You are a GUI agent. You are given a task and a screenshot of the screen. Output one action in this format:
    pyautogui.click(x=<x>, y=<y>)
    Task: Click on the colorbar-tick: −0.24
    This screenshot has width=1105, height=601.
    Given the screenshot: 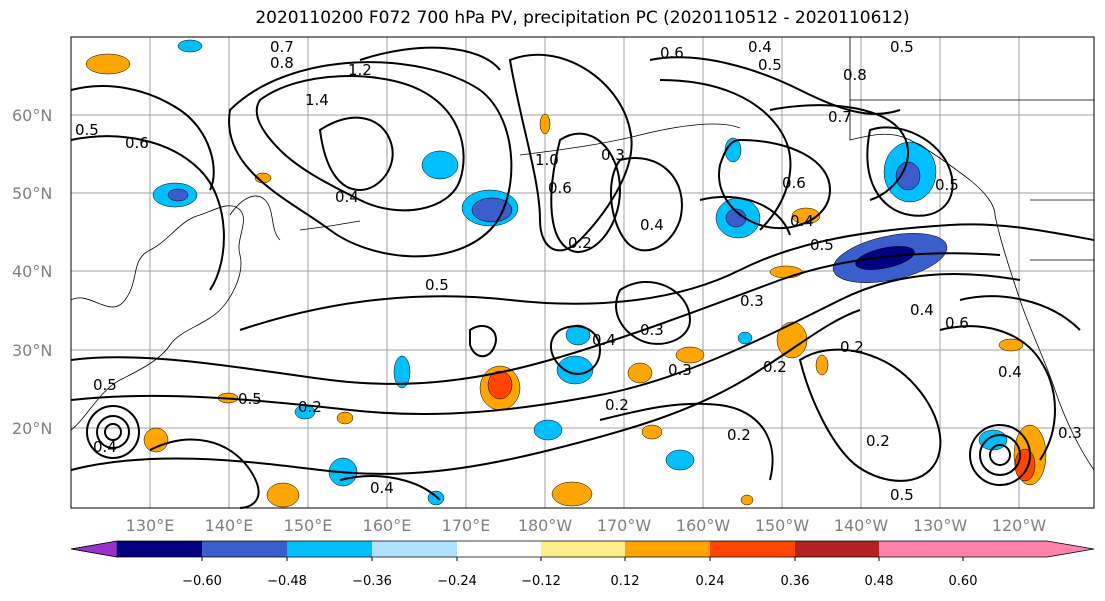 What is the action you would take?
    pyautogui.click(x=457, y=581)
    